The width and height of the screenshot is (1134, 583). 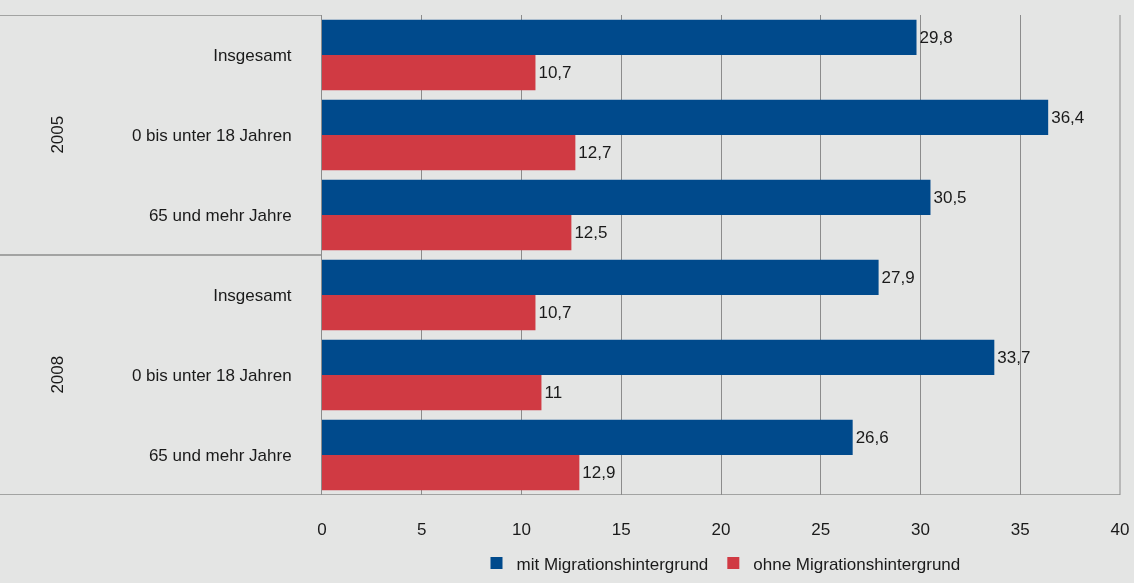 What do you see at coordinates (521, 529) in the screenshot?
I see `x-tick-label: 10` at bounding box center [521, 529].